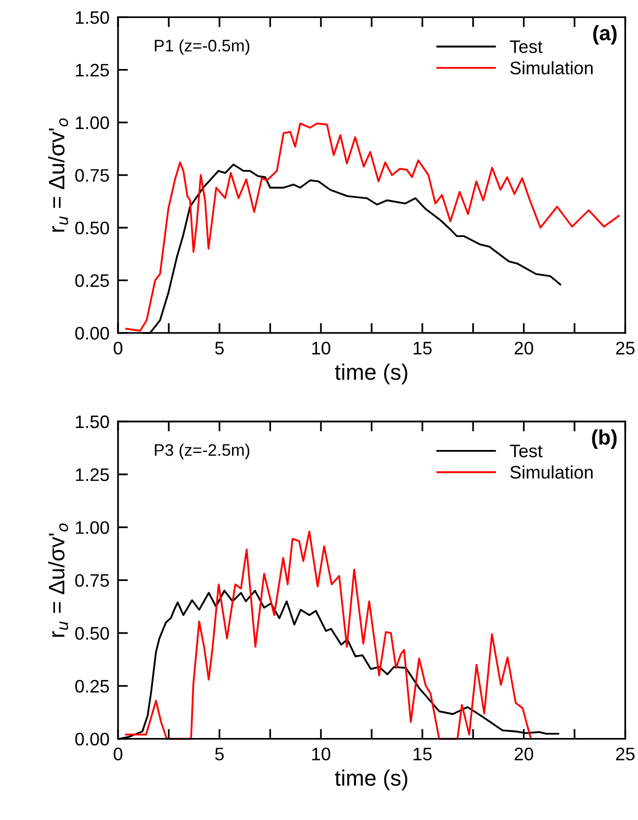 Image resolution: width=638 pixels, height=820 pixels. Describe the element at coordinates (604, 439) in the screenshot. I see `annotation: (b)` at that location.